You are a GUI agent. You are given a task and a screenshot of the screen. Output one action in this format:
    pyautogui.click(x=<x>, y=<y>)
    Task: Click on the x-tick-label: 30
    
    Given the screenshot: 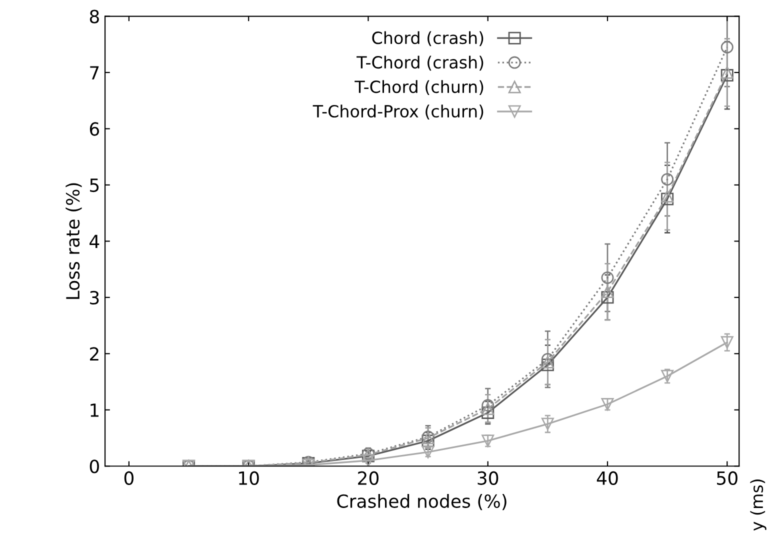 What is the action you would take?
    pyautogui.click(x=488, y=478)
    